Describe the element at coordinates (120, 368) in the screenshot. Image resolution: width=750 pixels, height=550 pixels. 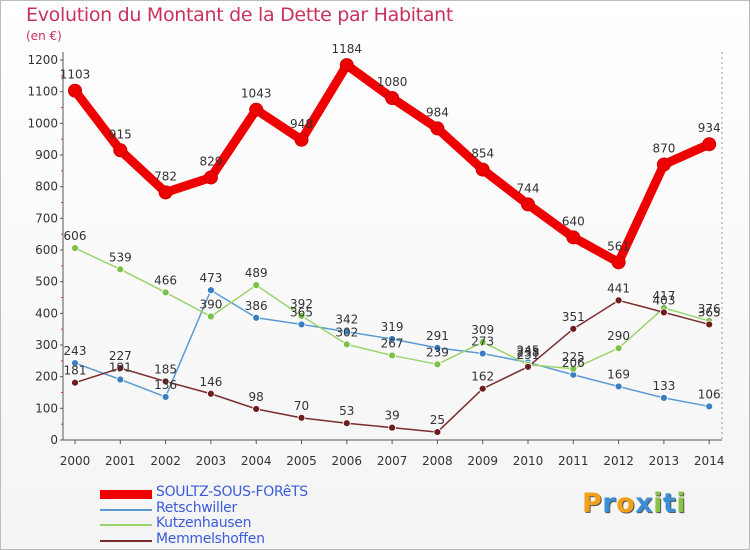
I see `data-label: 191` at that location.